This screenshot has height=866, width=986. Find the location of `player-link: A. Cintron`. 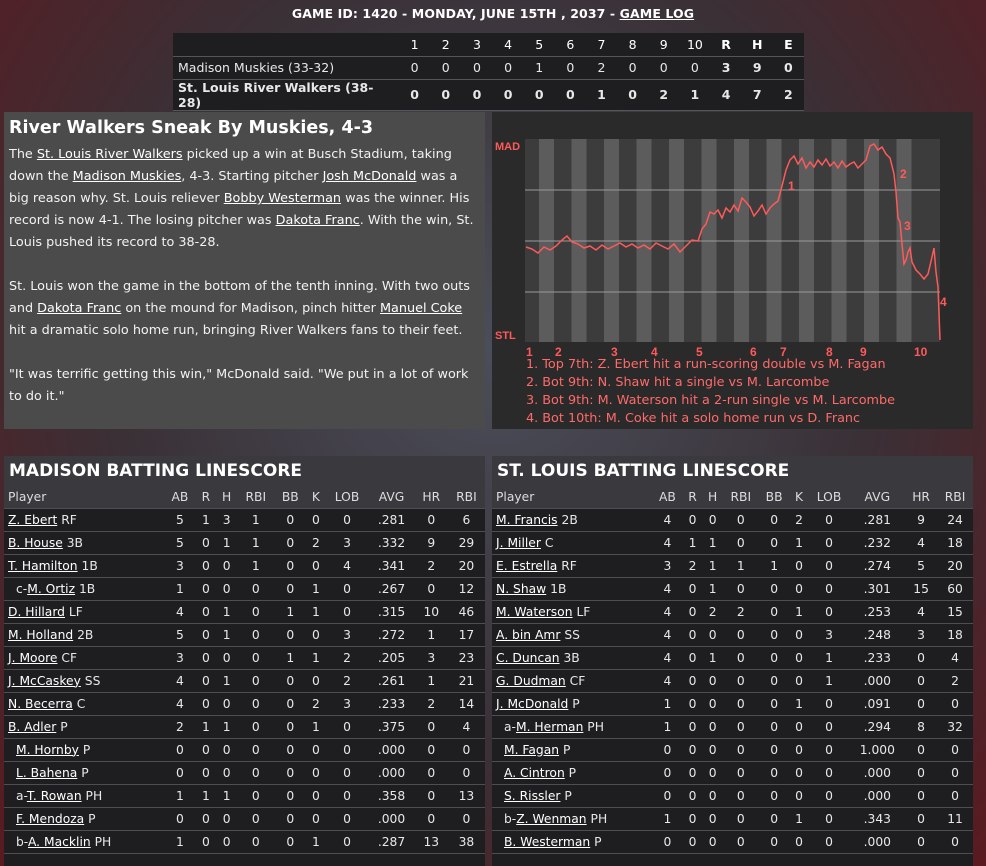

player-link: A. Cintron is located at coordinates (534, 772).